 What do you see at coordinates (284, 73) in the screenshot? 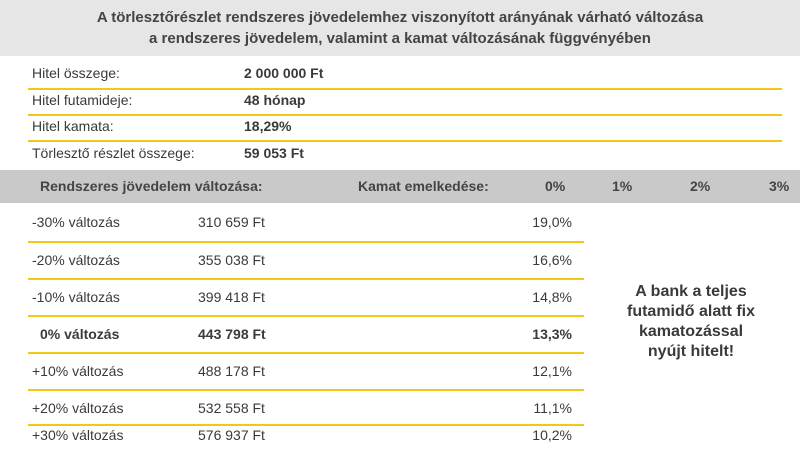
I see `loan-amount-value: 2 000 000 Ft` at bounding box center [284, 73].